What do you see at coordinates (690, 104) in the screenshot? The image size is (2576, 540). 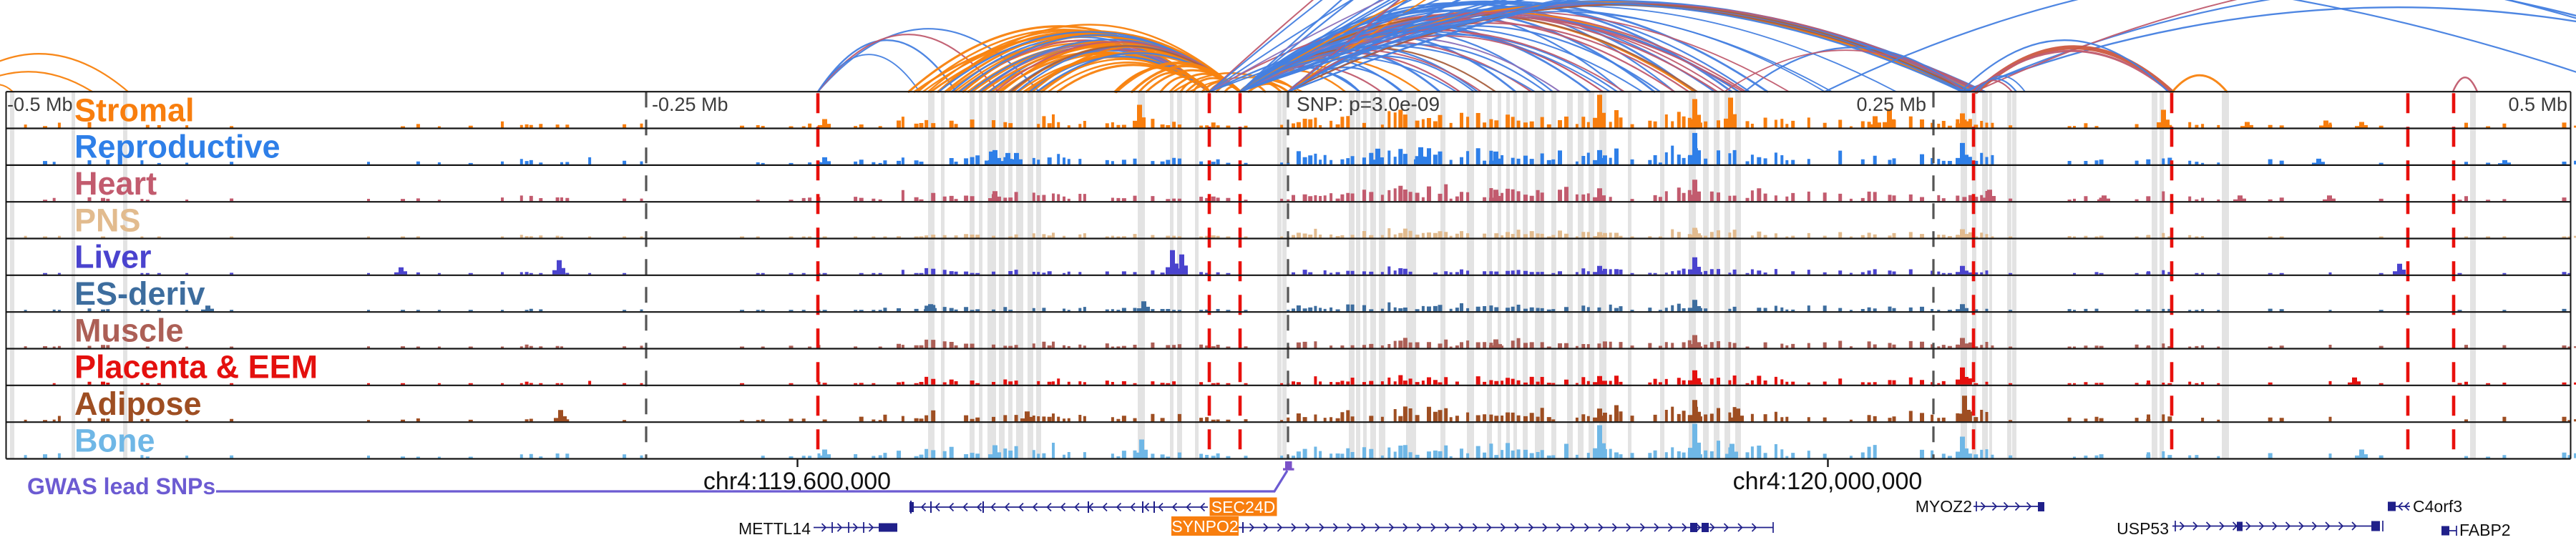 I see `svg-text: -0.25 Mb` at bounding box center [690, 104].